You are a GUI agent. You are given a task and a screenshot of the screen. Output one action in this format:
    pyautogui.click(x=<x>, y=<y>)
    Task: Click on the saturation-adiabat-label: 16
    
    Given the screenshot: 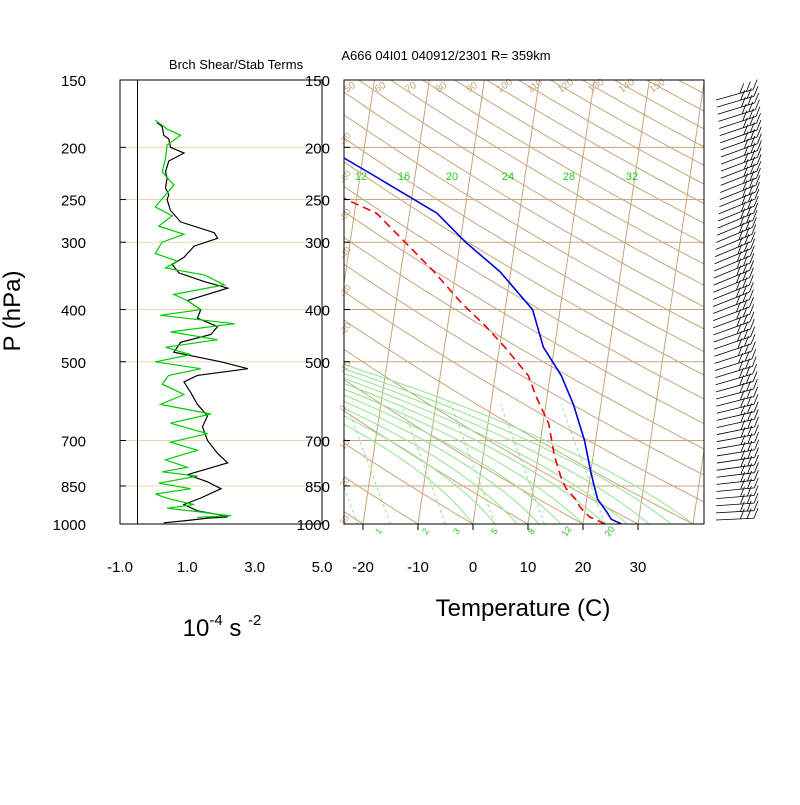 What is the action you would take?
    pyautogui.click(x=404, y=177)
    